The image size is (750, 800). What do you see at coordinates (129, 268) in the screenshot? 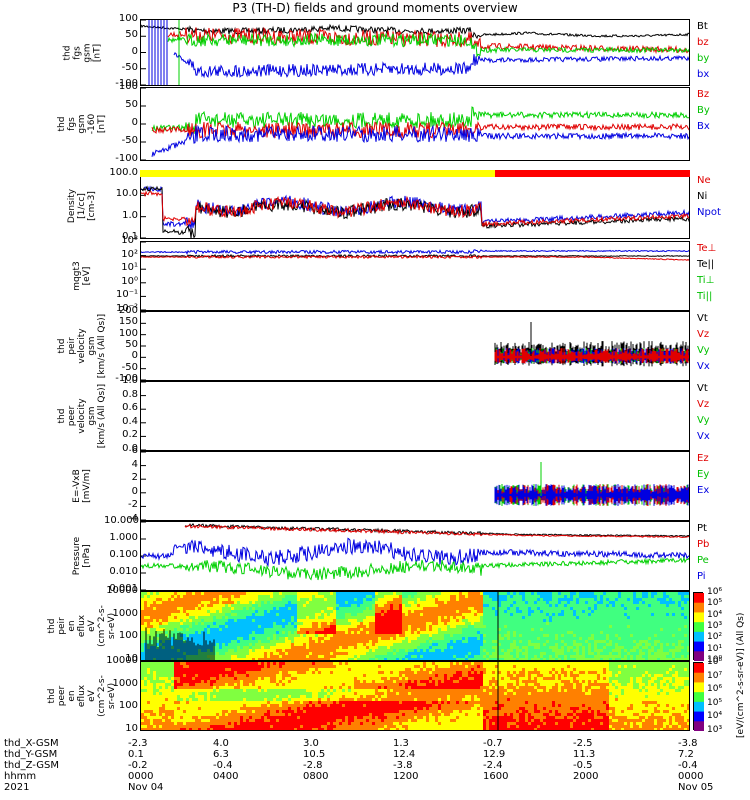
I see `panel-temp-tick: 10¹` at bounding box center [129, 268].